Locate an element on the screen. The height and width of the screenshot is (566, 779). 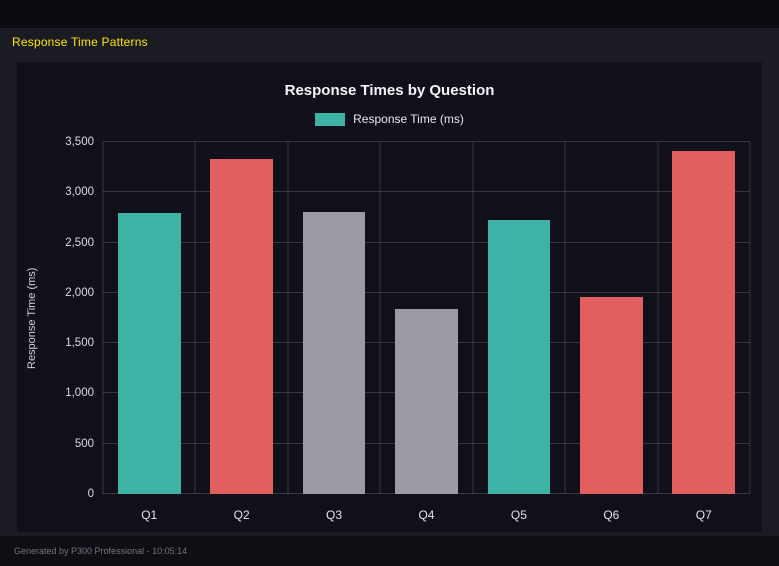
y-tick-label: 3,500 is located at coordinates (79, 142).